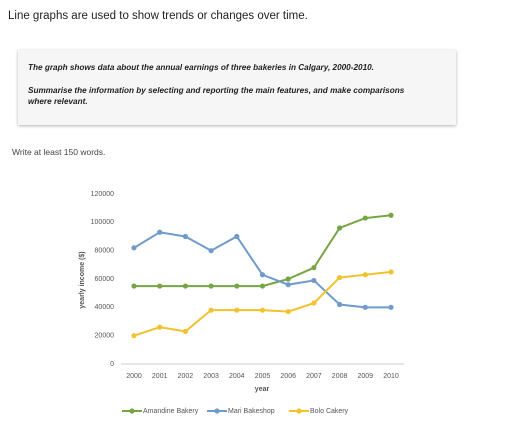 The height and width of the screenshot is (433, 512). I want to click on legend-label: Bolo Cakery, so click(329, 411).